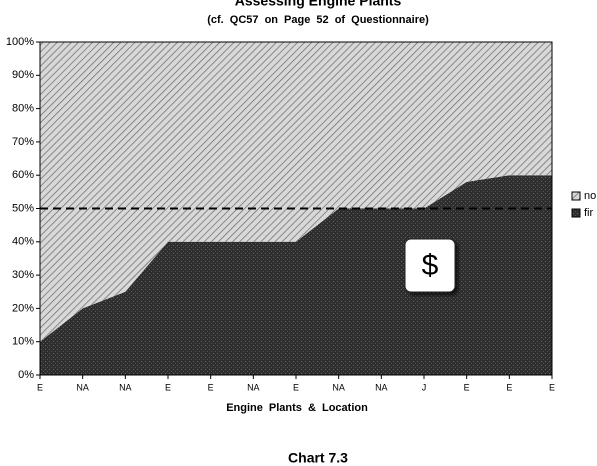 The image size is (597, 466). I want to click on x-axis-label: Engine Plants & Location, so click(297, 408).